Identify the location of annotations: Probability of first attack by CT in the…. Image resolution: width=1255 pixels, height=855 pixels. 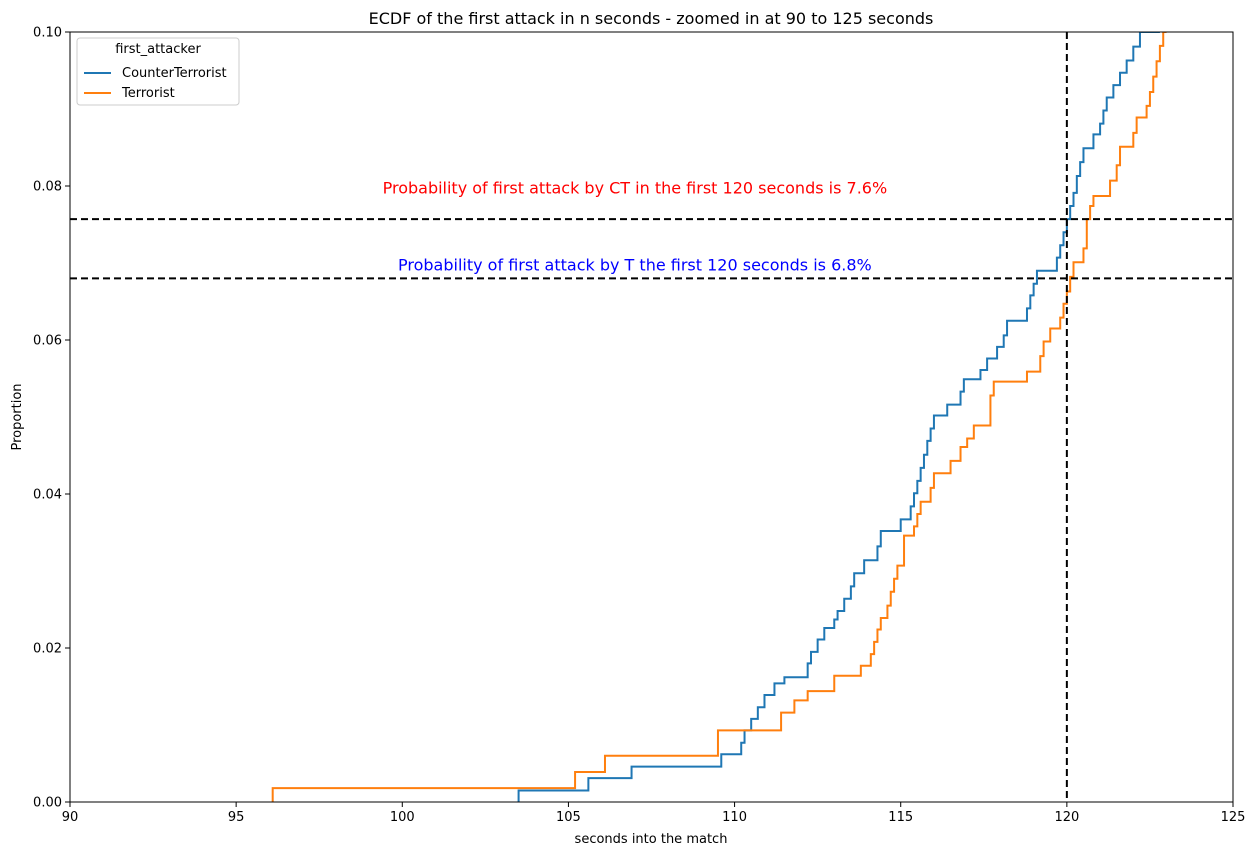
(635, 227).